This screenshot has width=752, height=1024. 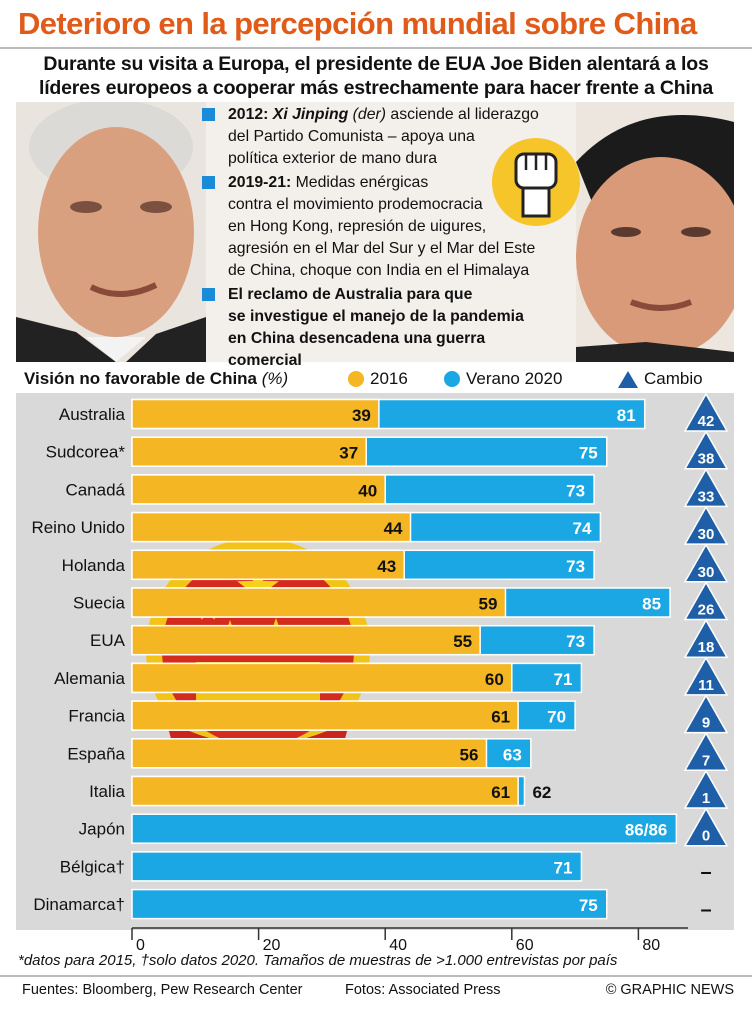 I want to click on x-tick-label: 20, so click(x=272, y=945).